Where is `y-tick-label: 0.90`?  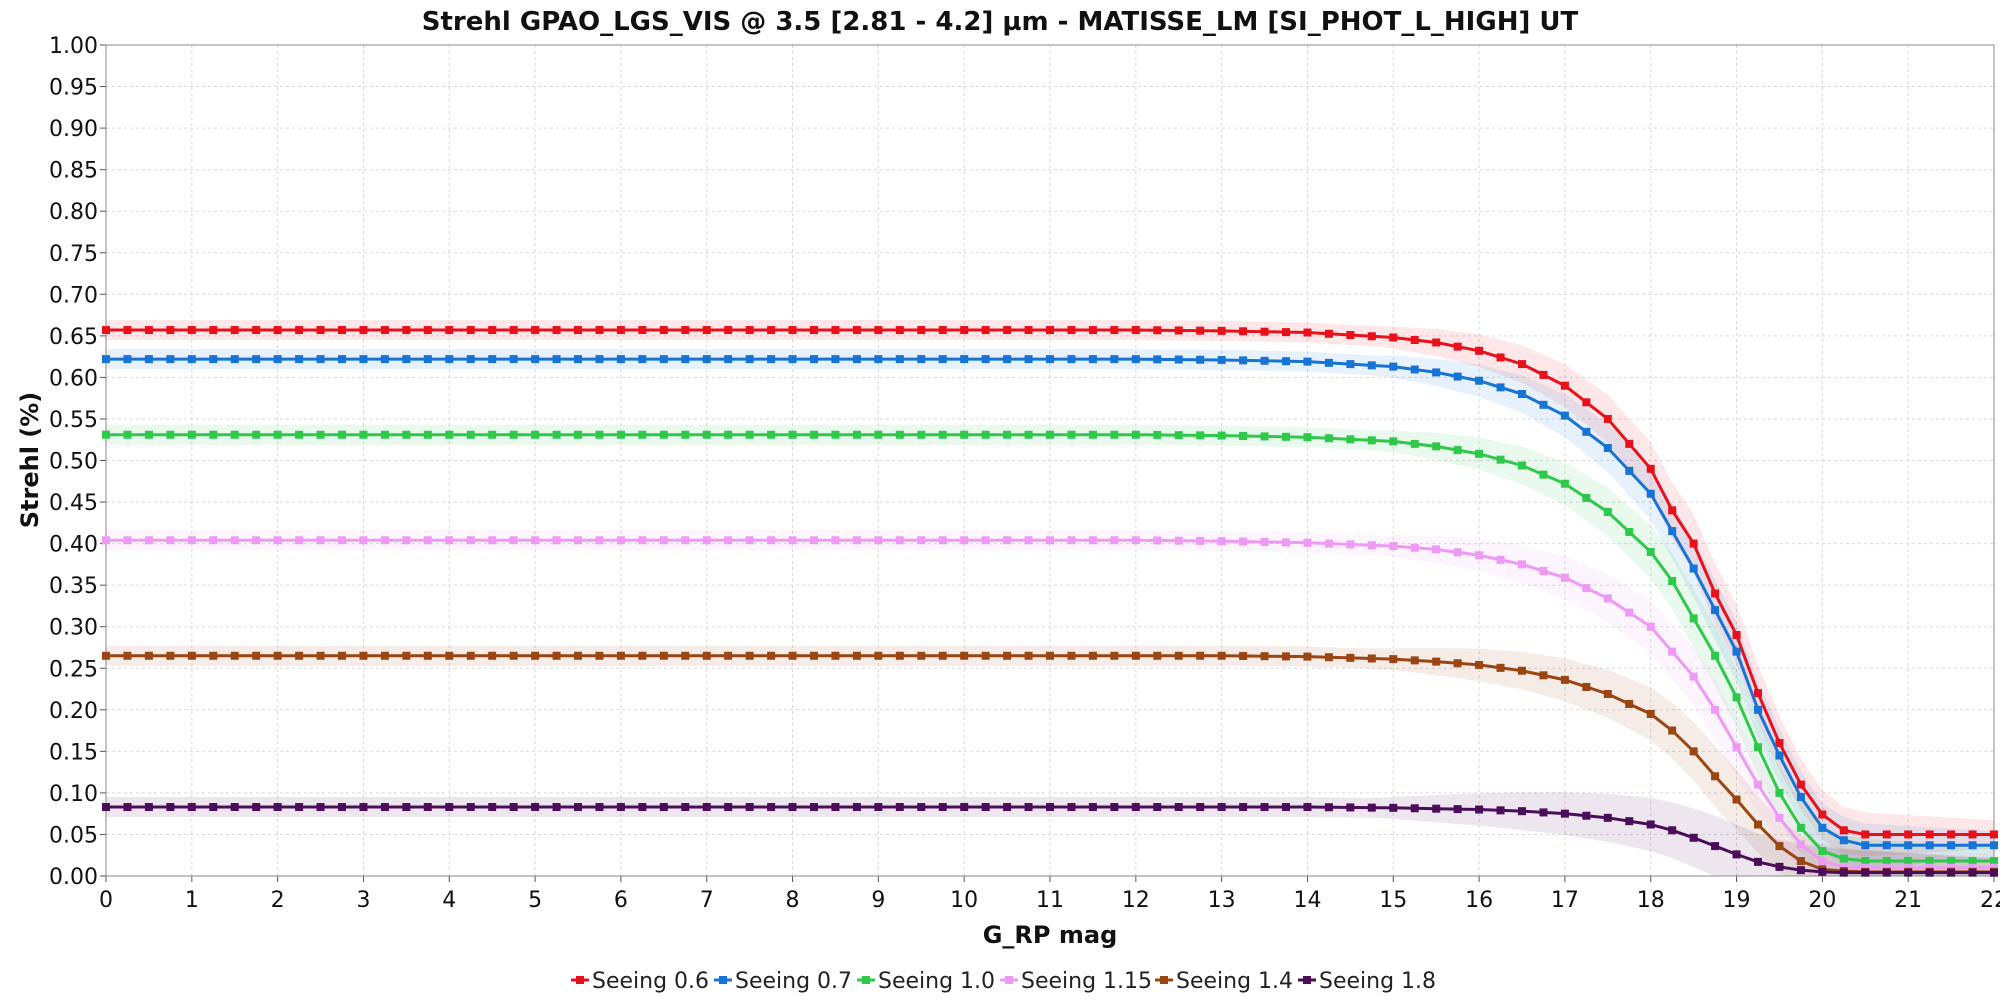
y-tick-label: 0.90 is located at coordinates (73, 129).